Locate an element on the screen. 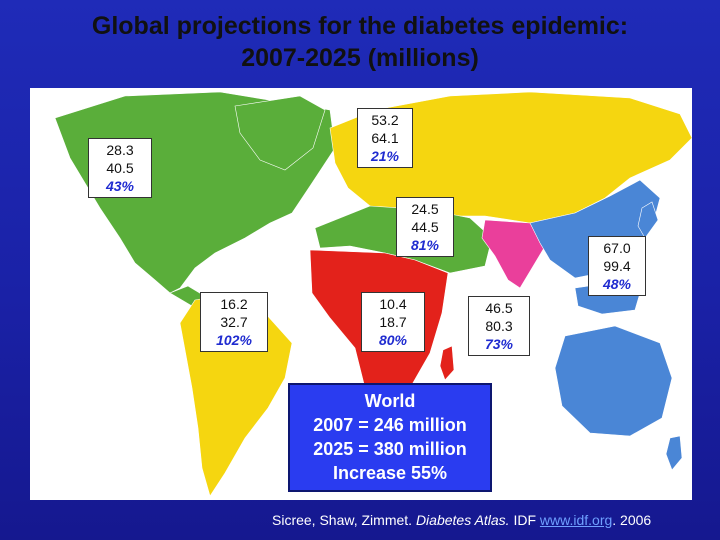 This screenshot has height=540, width=720. africa-2025: 18.7 is located at coordinates (393, 322).